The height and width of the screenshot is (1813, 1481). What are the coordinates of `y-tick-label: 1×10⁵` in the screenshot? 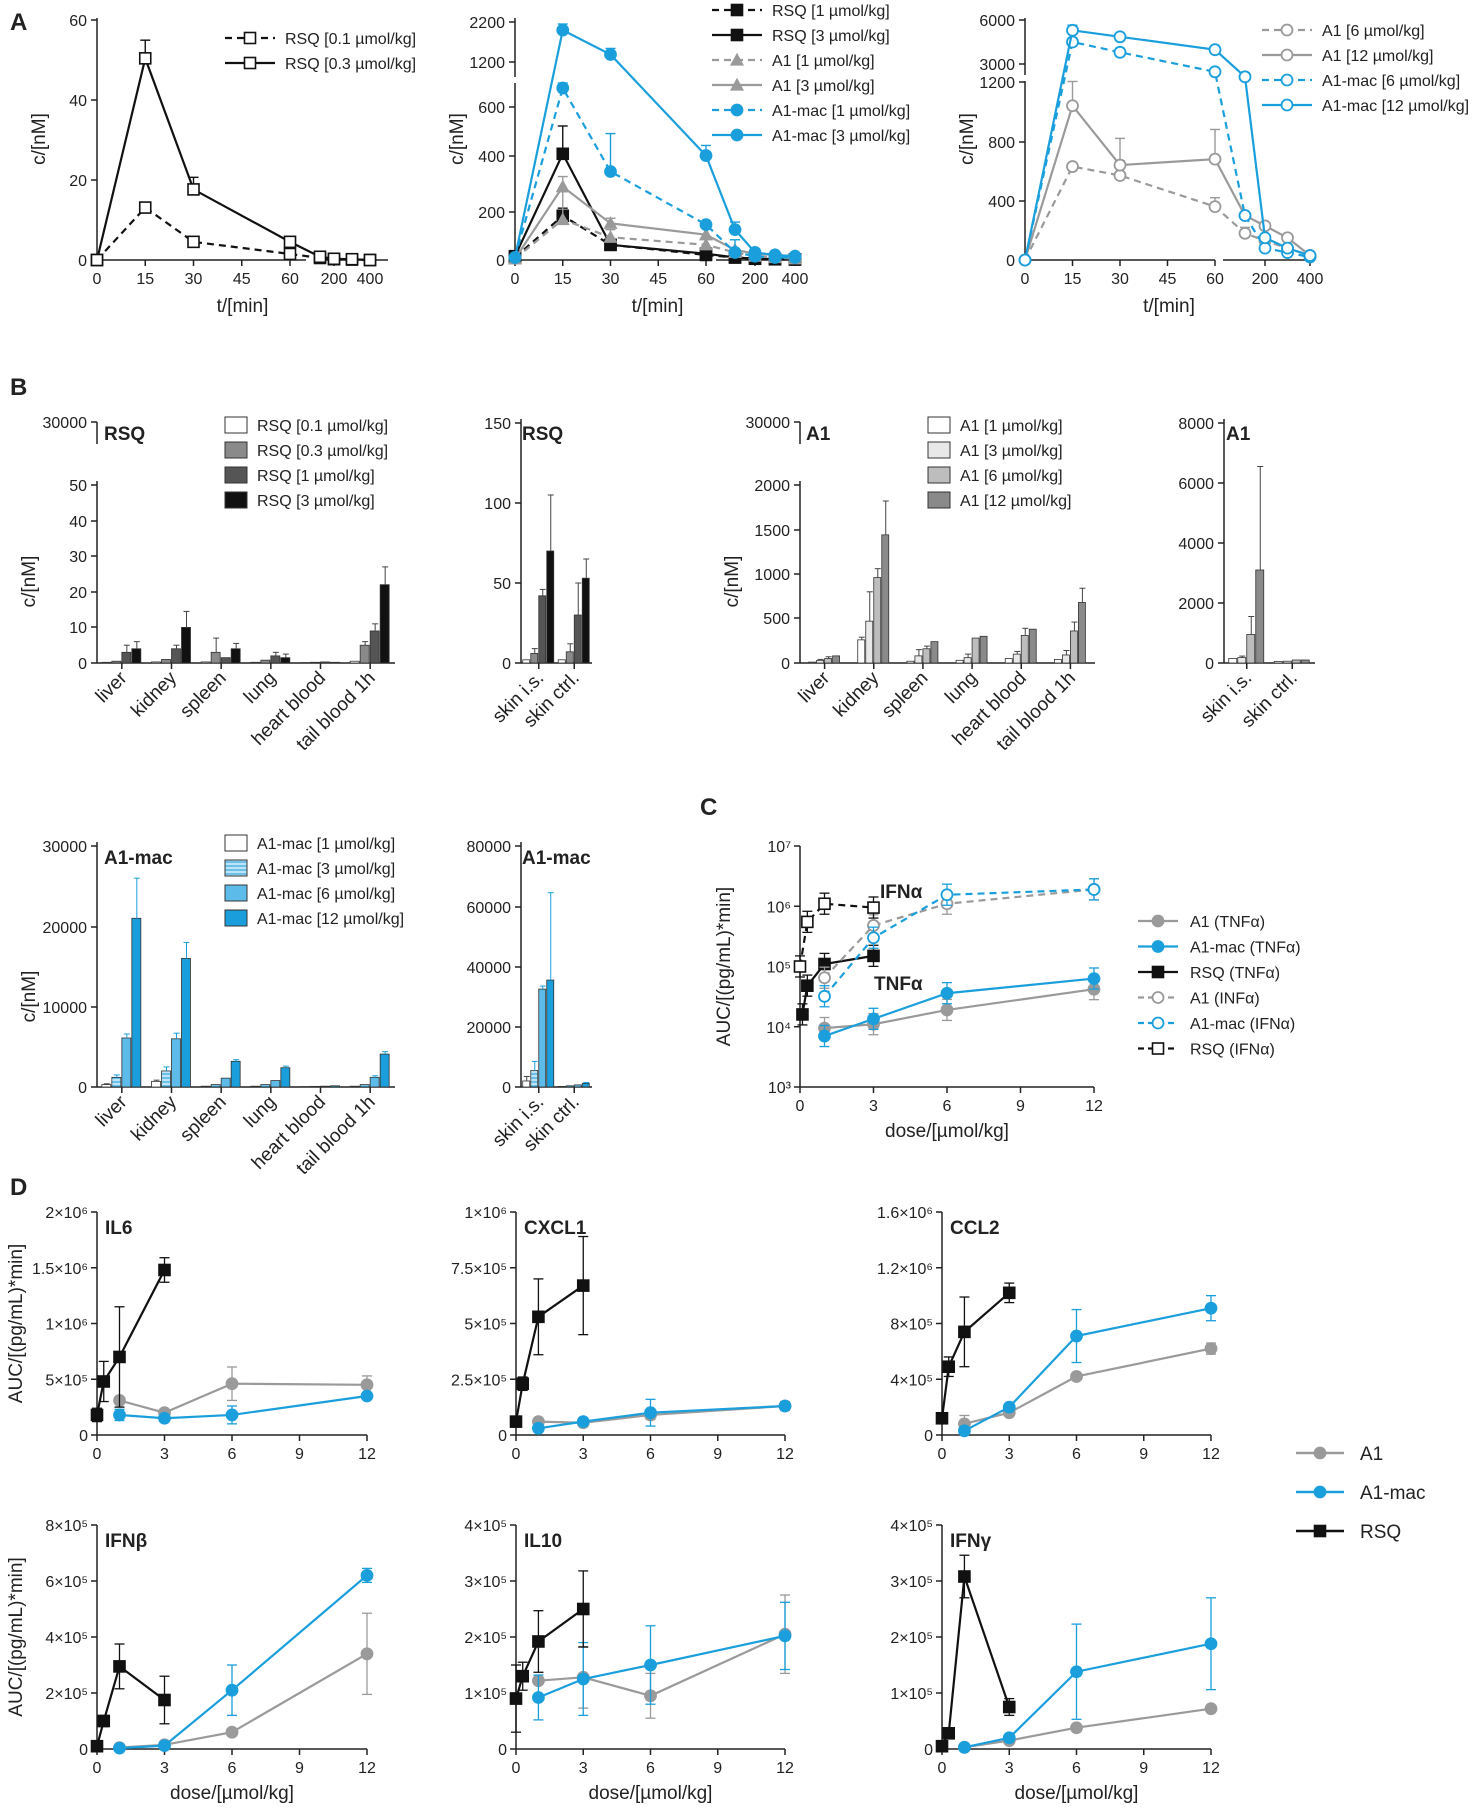 It's located at (485, 1694).